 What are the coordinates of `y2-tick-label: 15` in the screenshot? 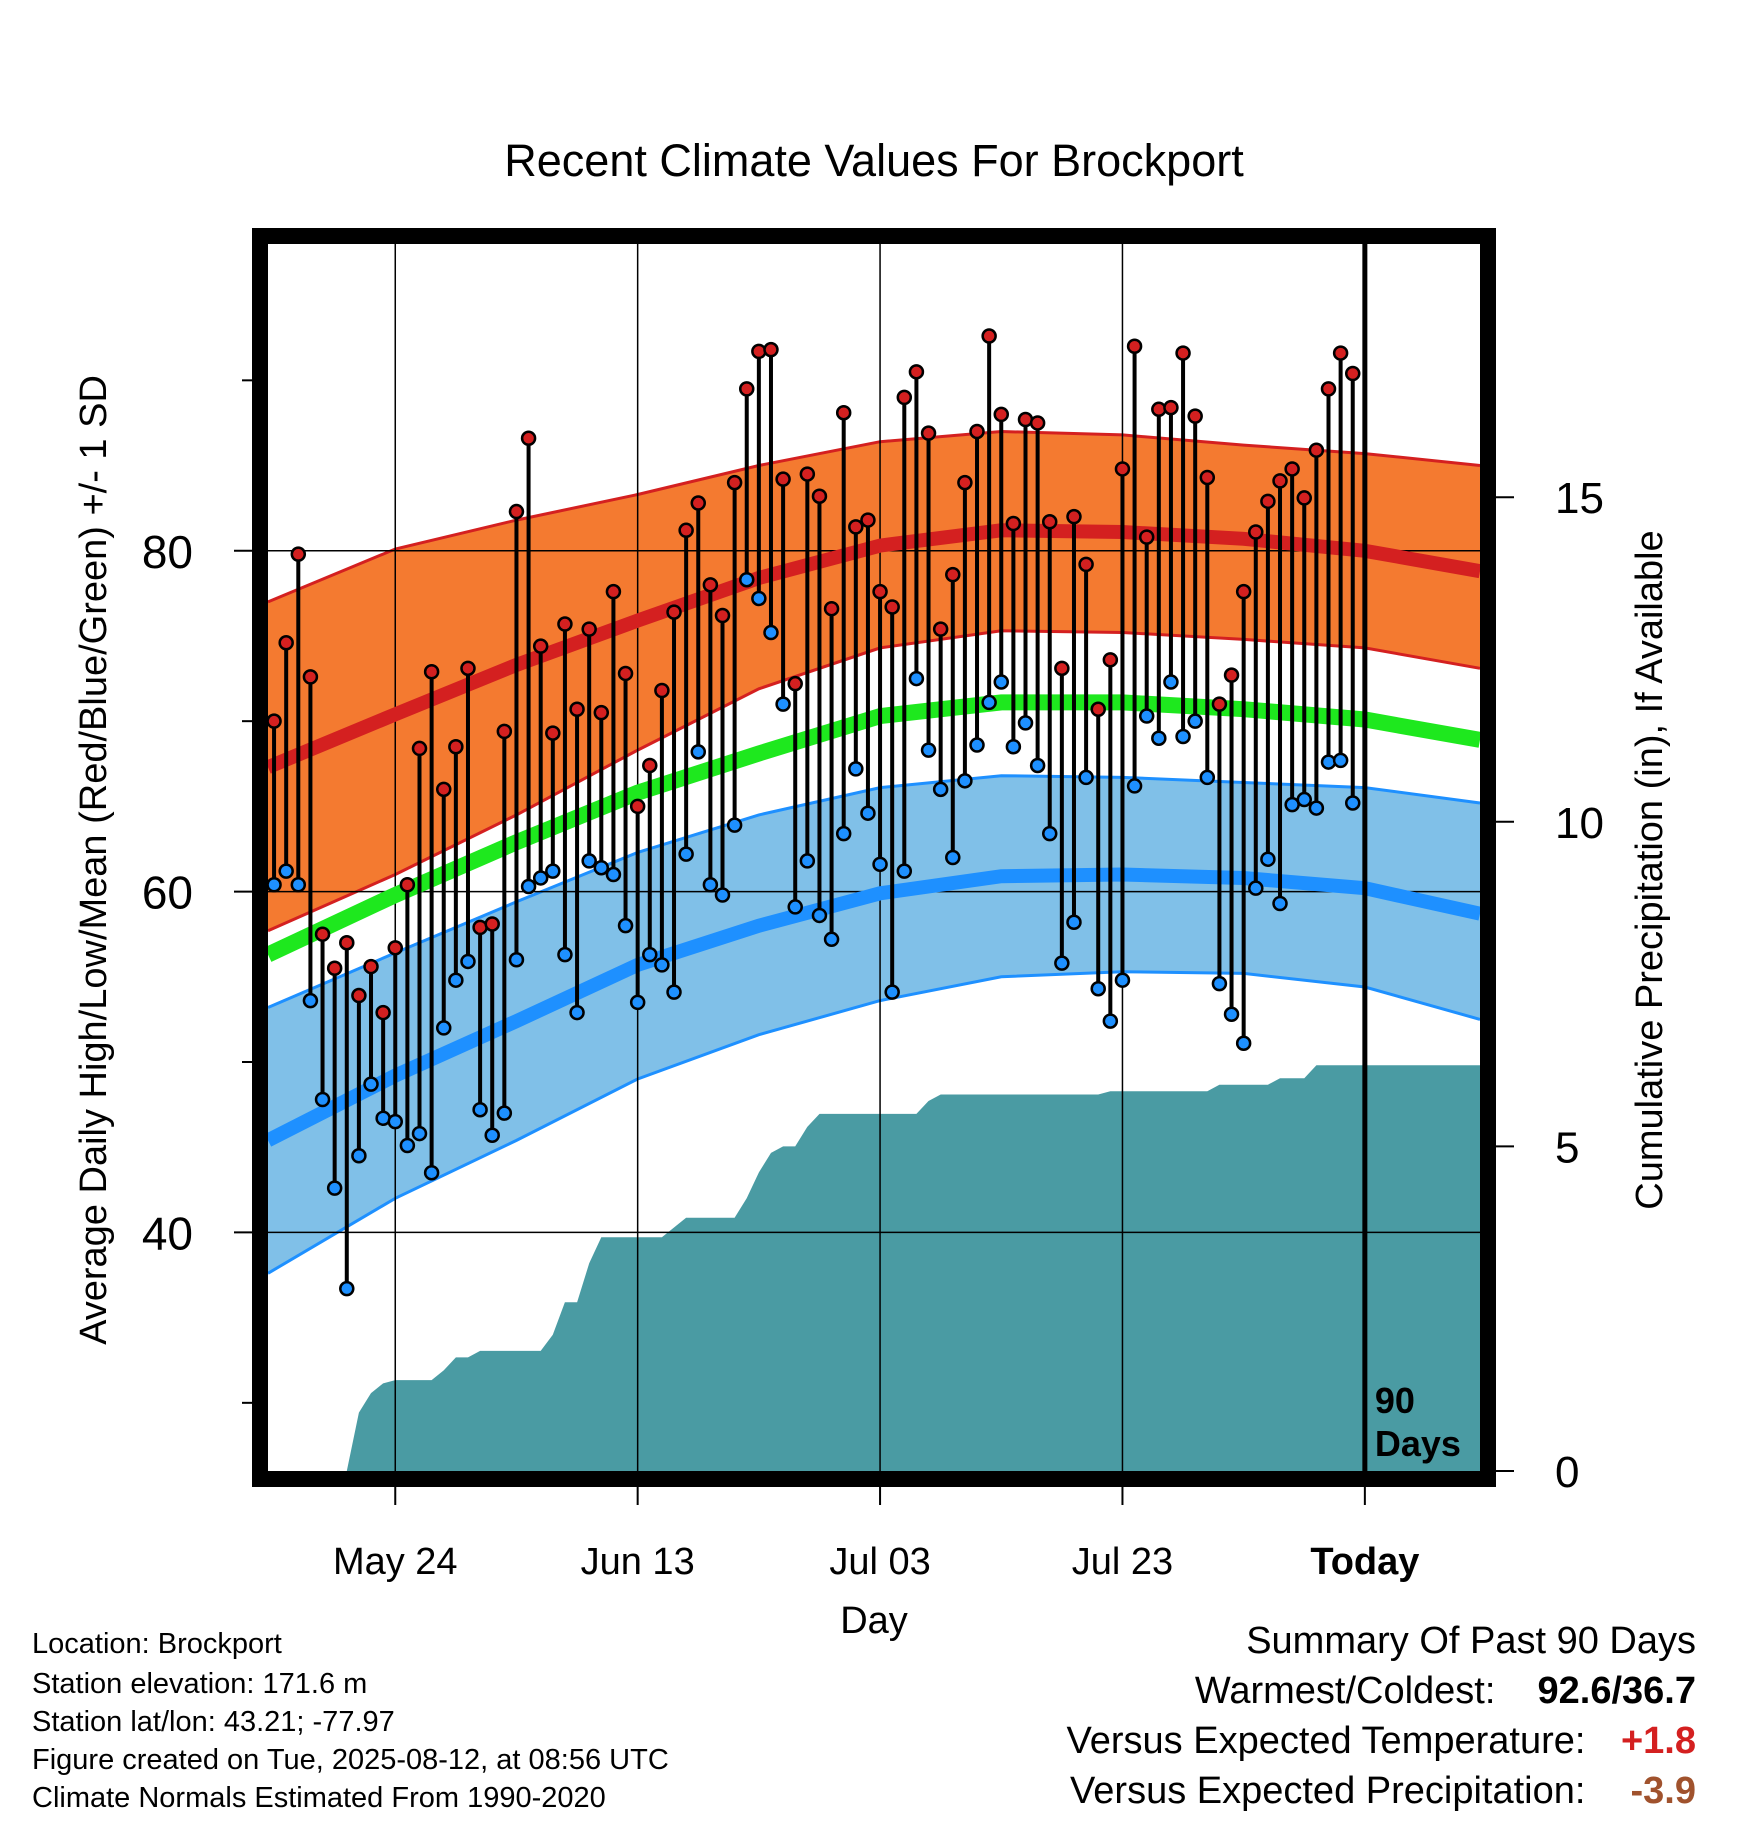 It's located at (1579, 498).